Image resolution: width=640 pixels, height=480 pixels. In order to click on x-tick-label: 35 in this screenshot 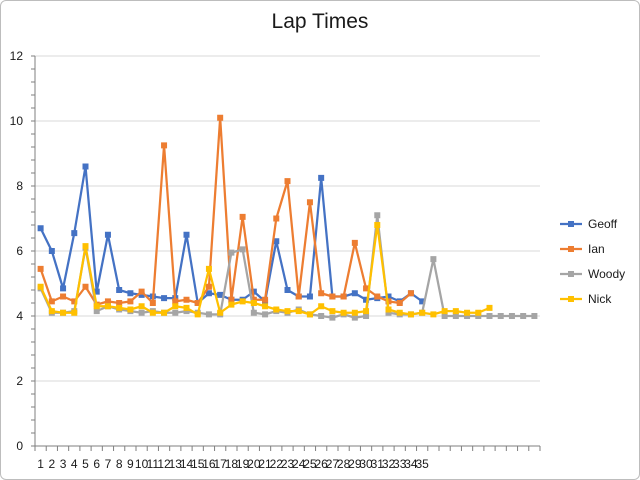, I will do `click(422, 464)`.